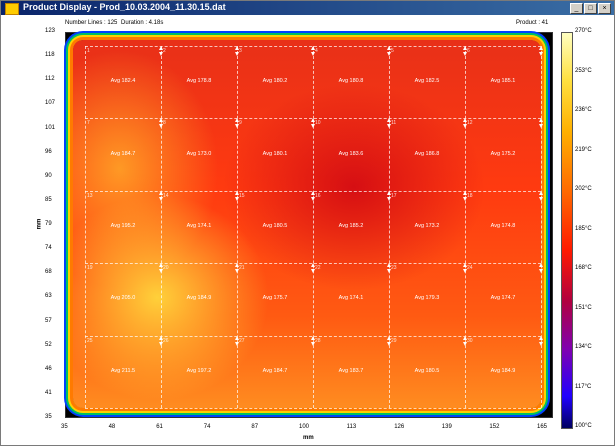 The height and width of the screenshot is (446, 615). What do you see at coordinates (428, 82) in the screenshot?
I see `grid-cell: 5 Avg 182.5` at bounding box center [428, 82].